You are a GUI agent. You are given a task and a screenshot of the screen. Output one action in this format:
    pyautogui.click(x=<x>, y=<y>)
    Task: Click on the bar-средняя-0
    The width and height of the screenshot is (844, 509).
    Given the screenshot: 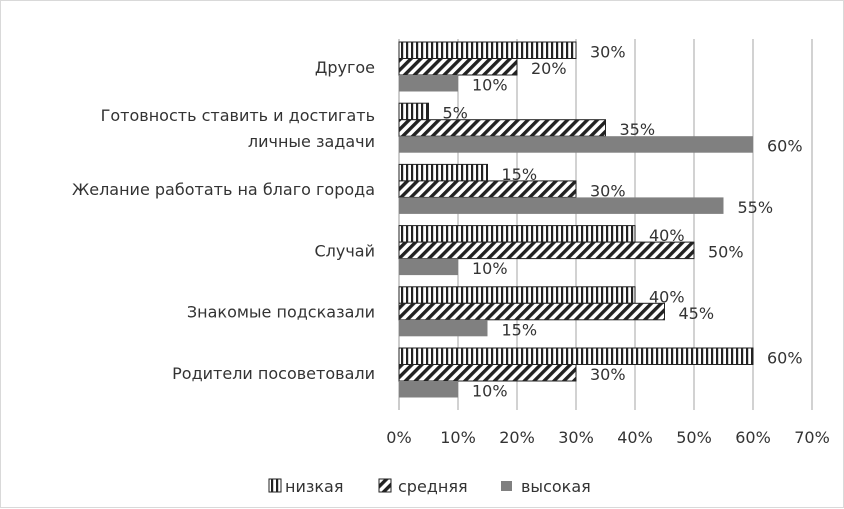 What is the action you would take?
    pyautogui.click(x=458, y=67)
    